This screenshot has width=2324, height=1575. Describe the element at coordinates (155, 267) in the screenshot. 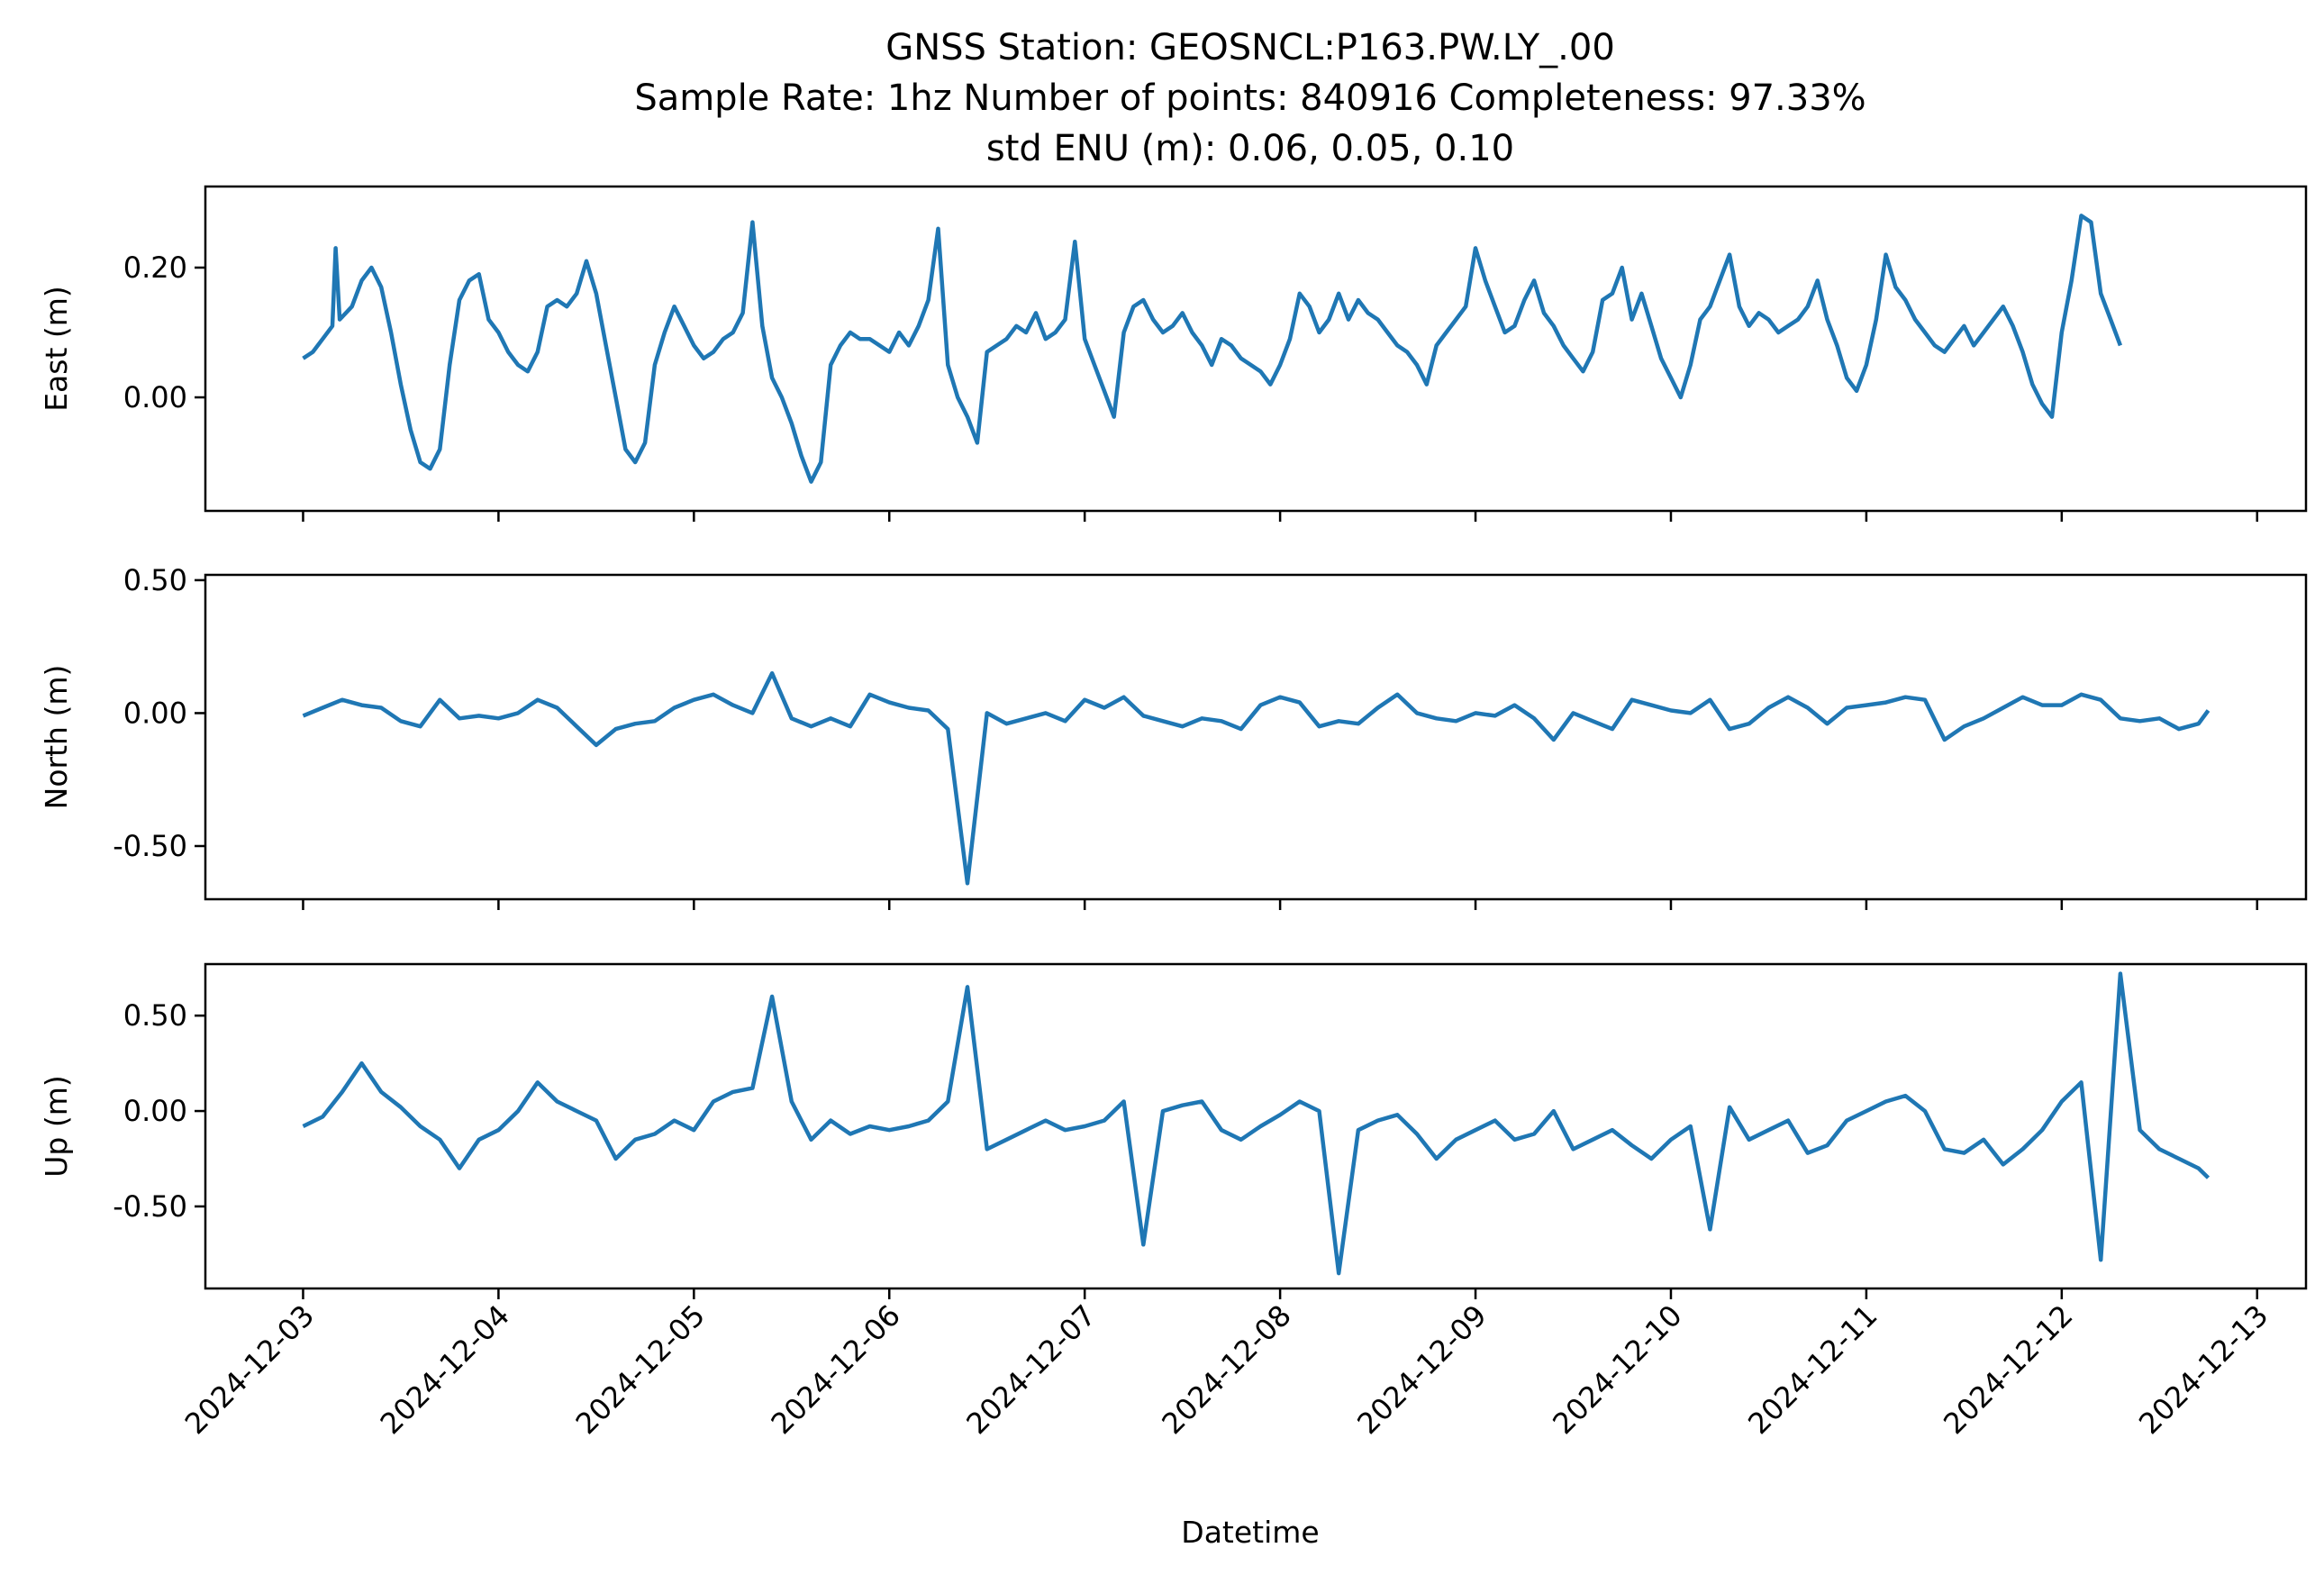

I see `east-ytick-label: 0.20` at that location.